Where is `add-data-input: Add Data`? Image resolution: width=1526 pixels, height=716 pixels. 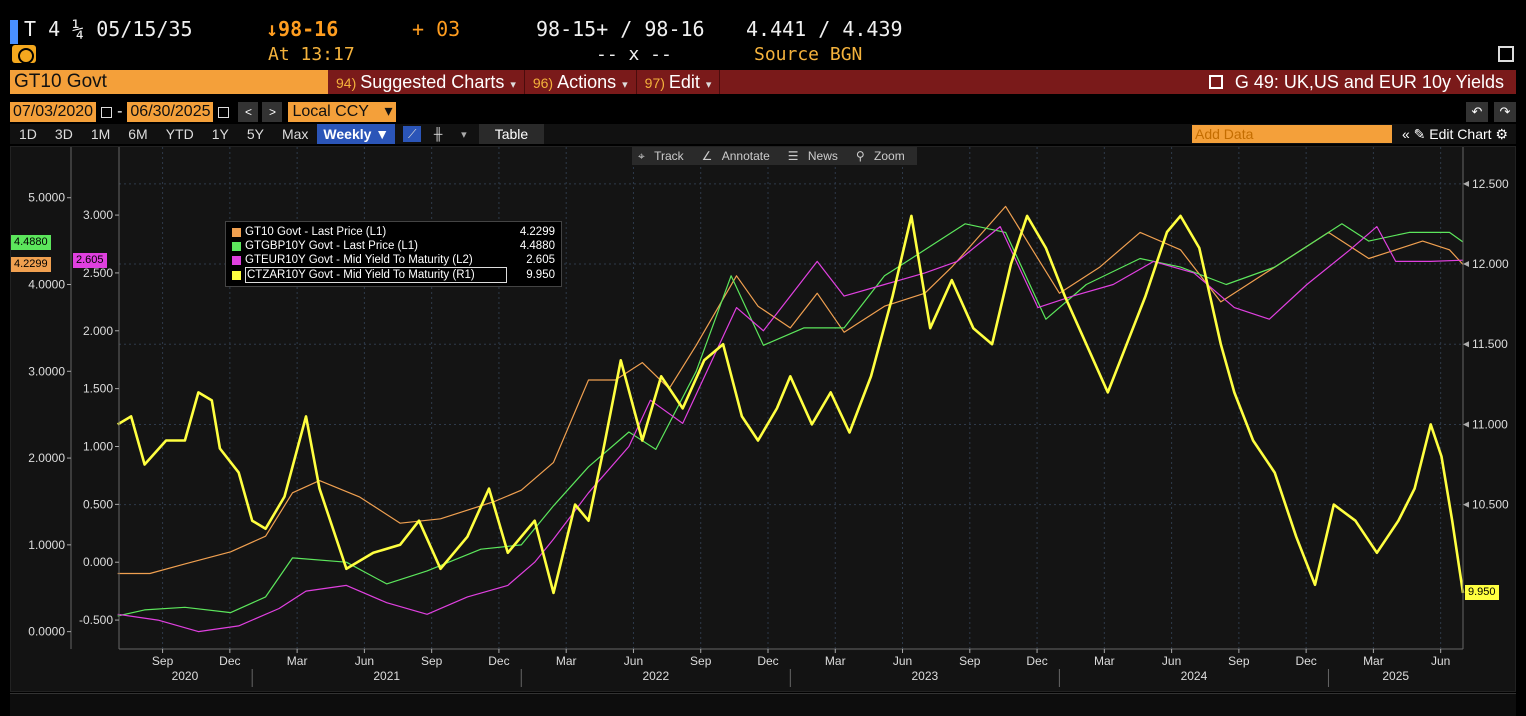 add-data-input: Add Data is located at coordinates (1292, 134).